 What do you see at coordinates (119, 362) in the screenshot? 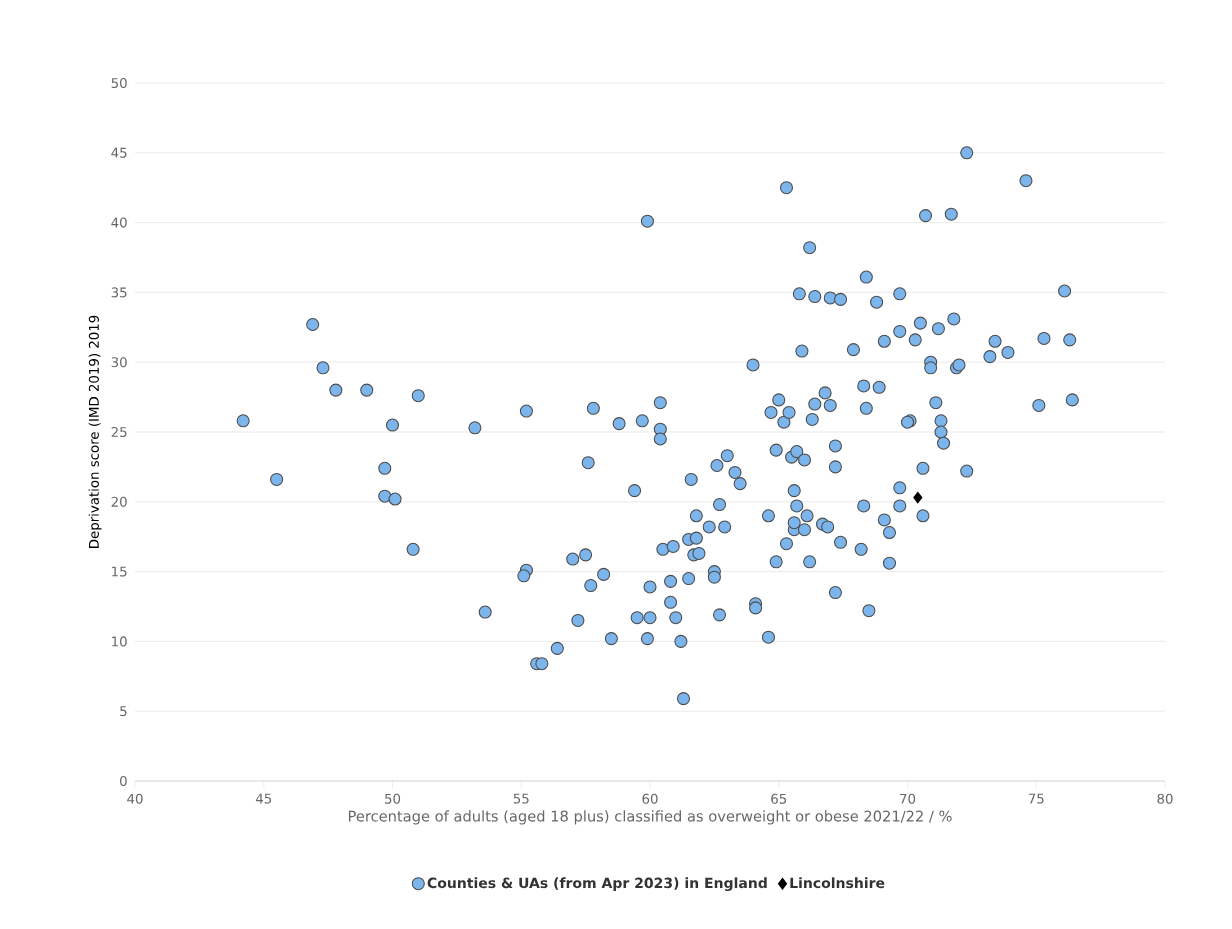
I see `y-tick-label: 30` at bounding box center [119, 362].